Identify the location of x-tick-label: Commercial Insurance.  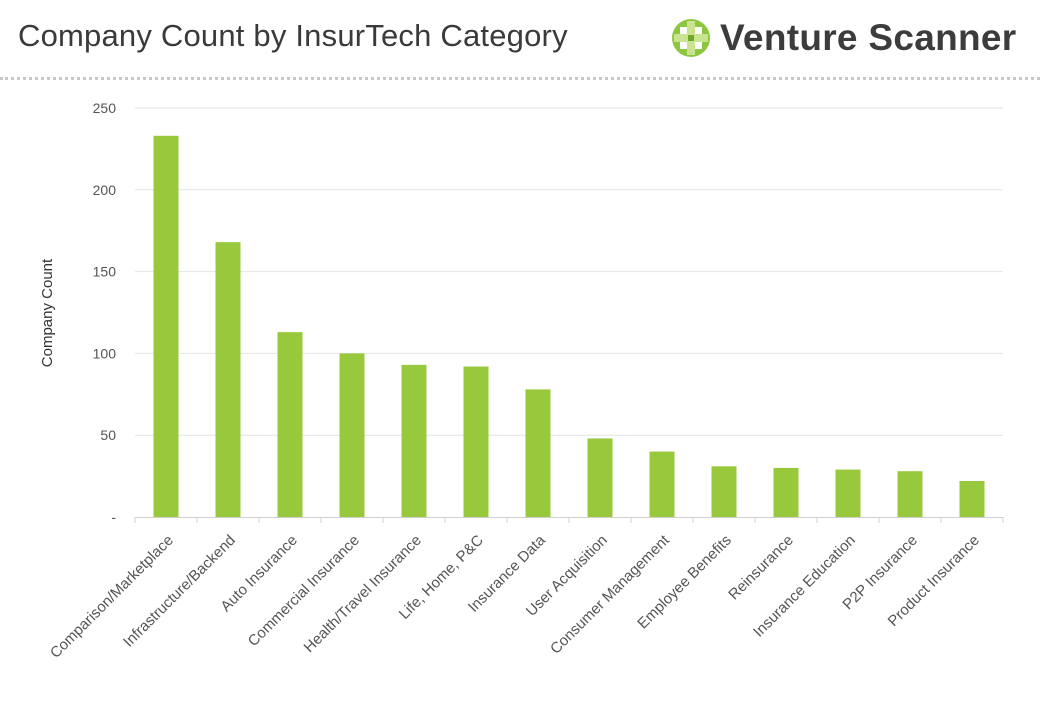
(304, 591).